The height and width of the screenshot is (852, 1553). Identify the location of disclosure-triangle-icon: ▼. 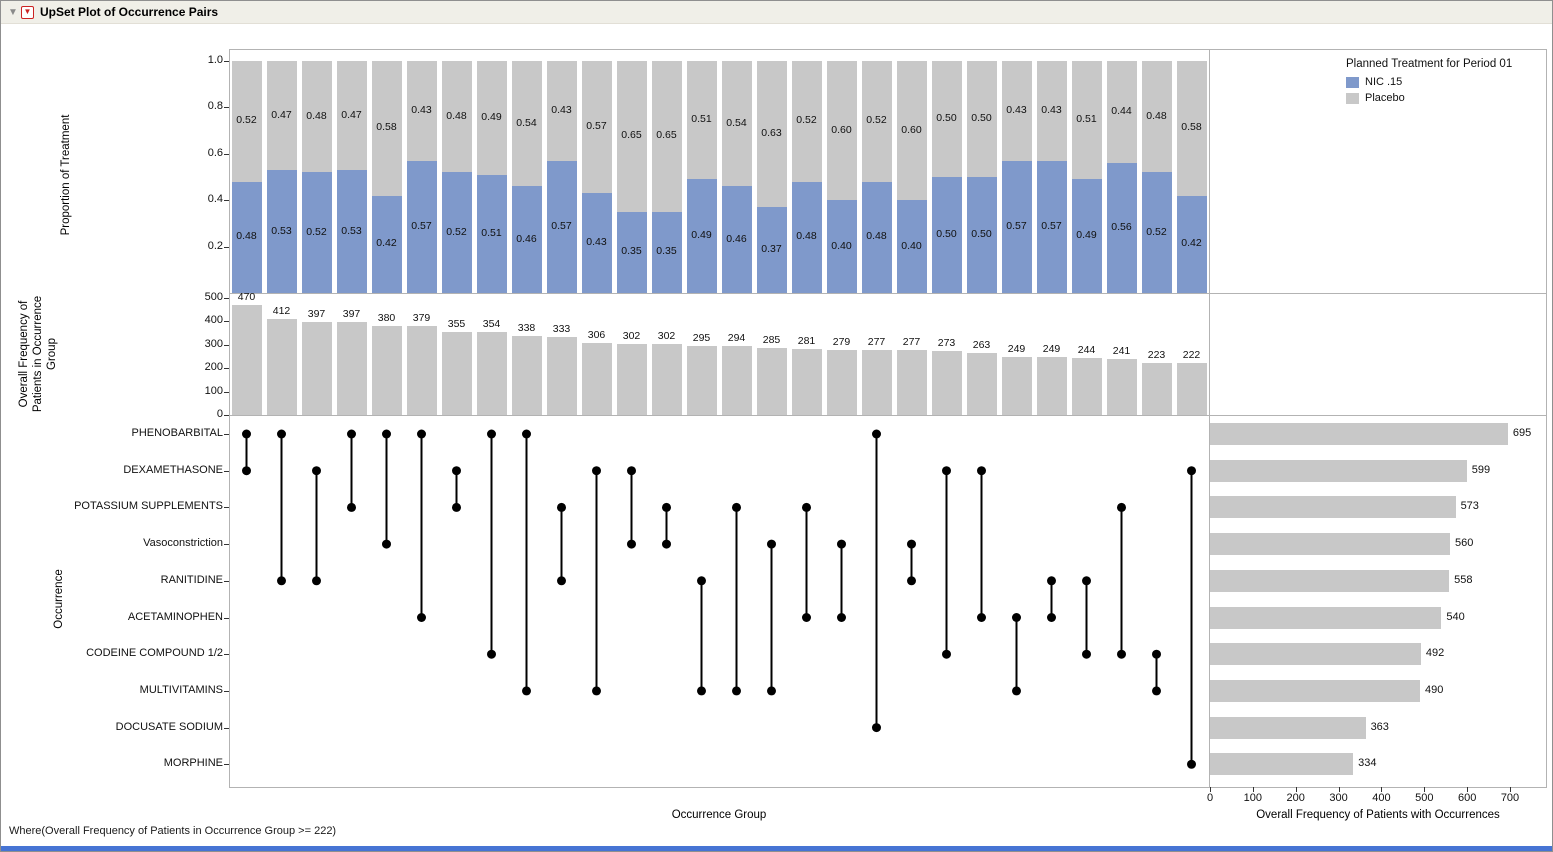
(13, 12).